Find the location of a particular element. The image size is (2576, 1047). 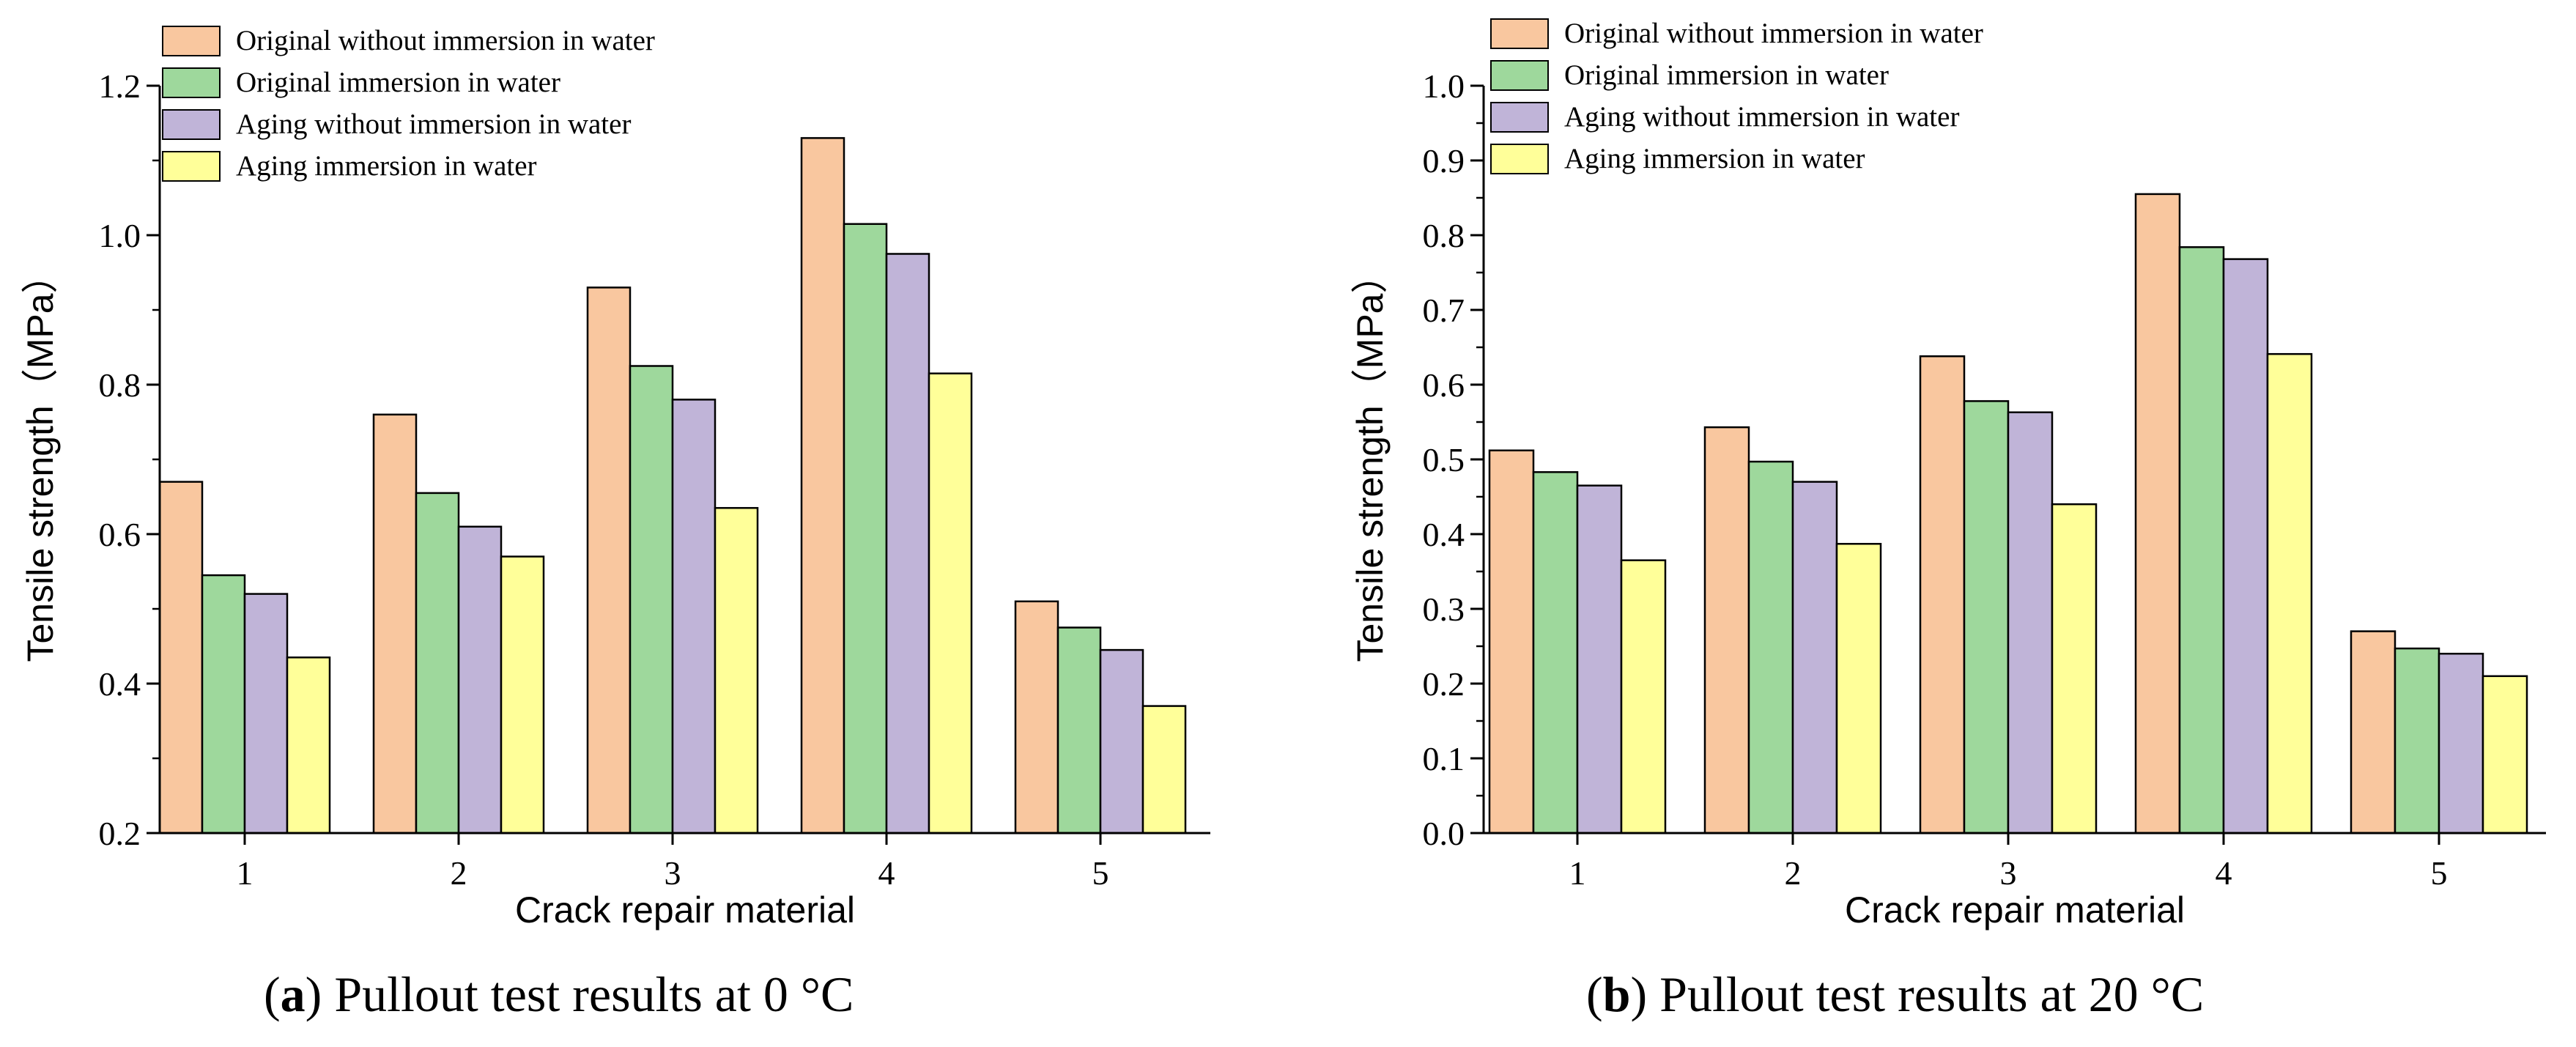

y-tick-label: 0.9 is located at coordinates (1444, 161).